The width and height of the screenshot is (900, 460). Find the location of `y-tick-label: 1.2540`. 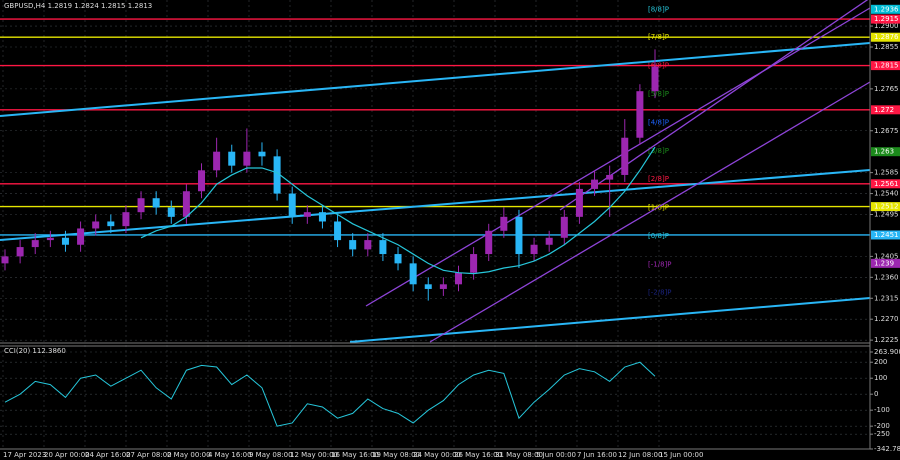

y-tick-label: 1.2540 is located at coordinates (886, 194).